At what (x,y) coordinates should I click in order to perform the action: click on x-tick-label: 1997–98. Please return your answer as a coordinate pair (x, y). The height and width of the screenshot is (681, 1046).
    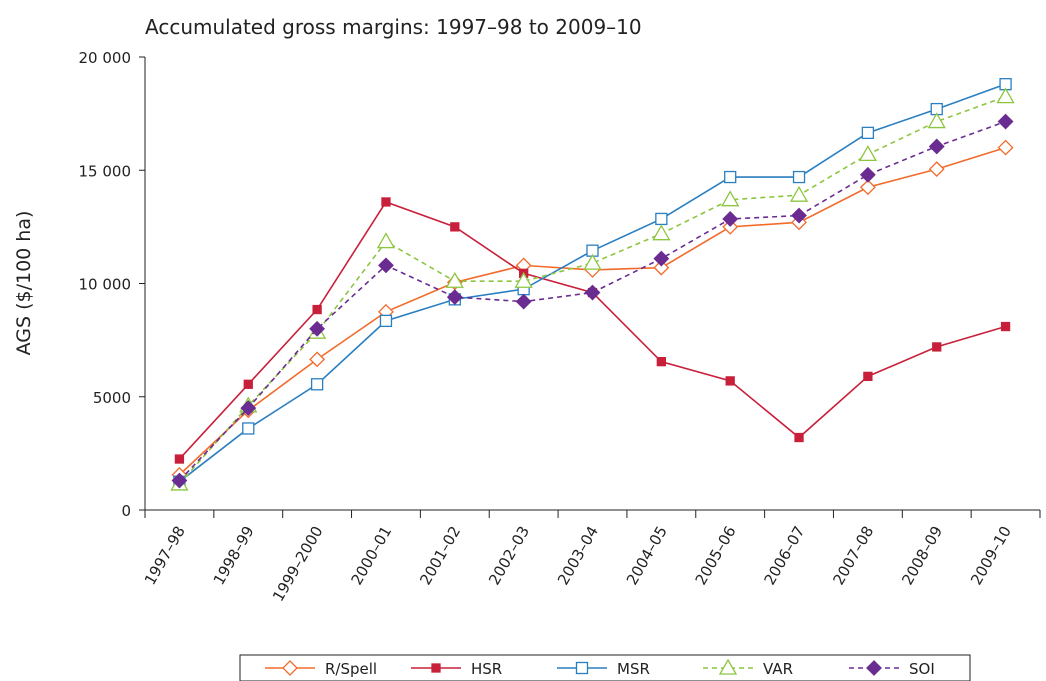
    Looking at the image, I should click on (165, 555).